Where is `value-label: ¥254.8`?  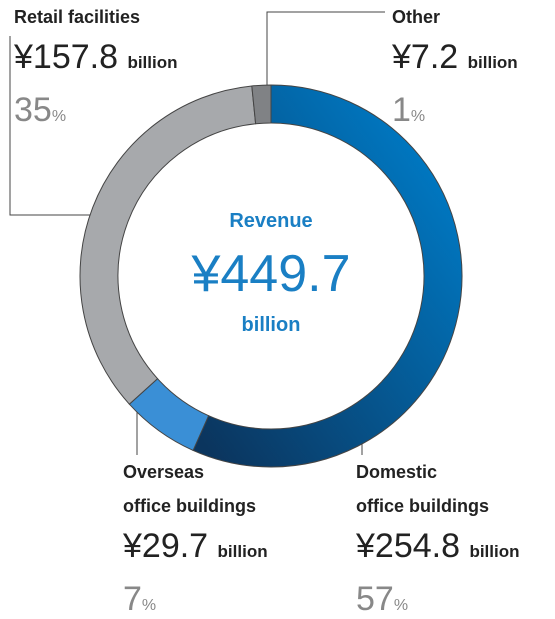
value-label: ¥254.8 is located at coordinates (408, 546).